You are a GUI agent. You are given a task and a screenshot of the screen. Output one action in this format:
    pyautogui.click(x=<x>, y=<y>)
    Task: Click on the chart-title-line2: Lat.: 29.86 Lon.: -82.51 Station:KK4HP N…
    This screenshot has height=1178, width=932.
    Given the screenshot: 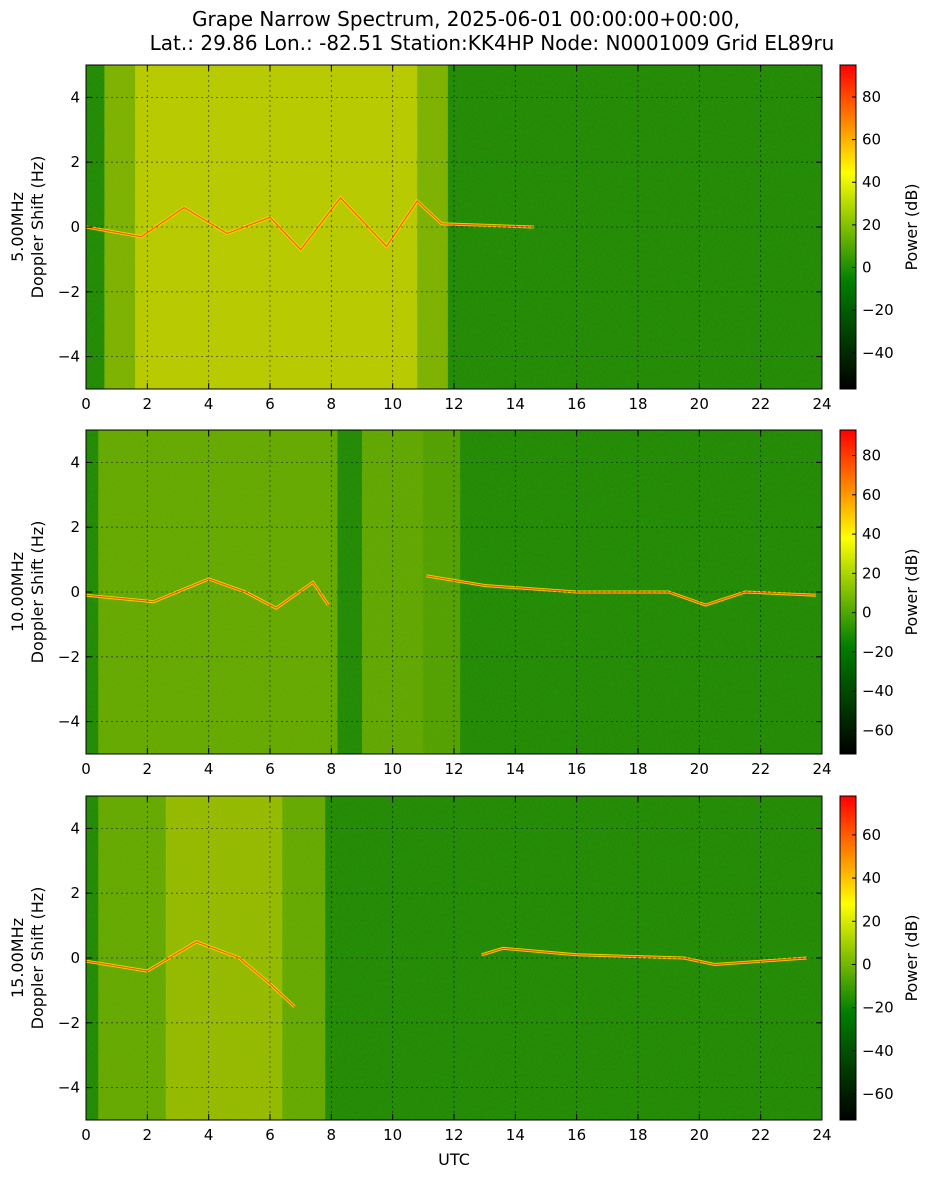 What is the action you would take?
    pyautogui.click(x=492, y=43)
    